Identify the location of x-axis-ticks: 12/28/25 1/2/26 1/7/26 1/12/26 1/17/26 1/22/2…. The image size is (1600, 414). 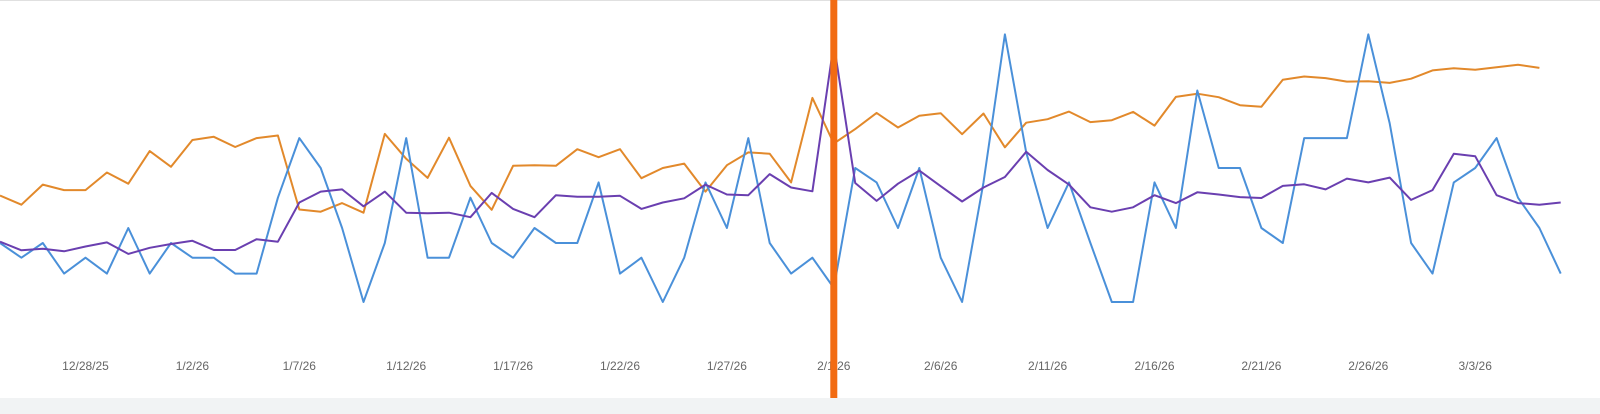
(777, 366).